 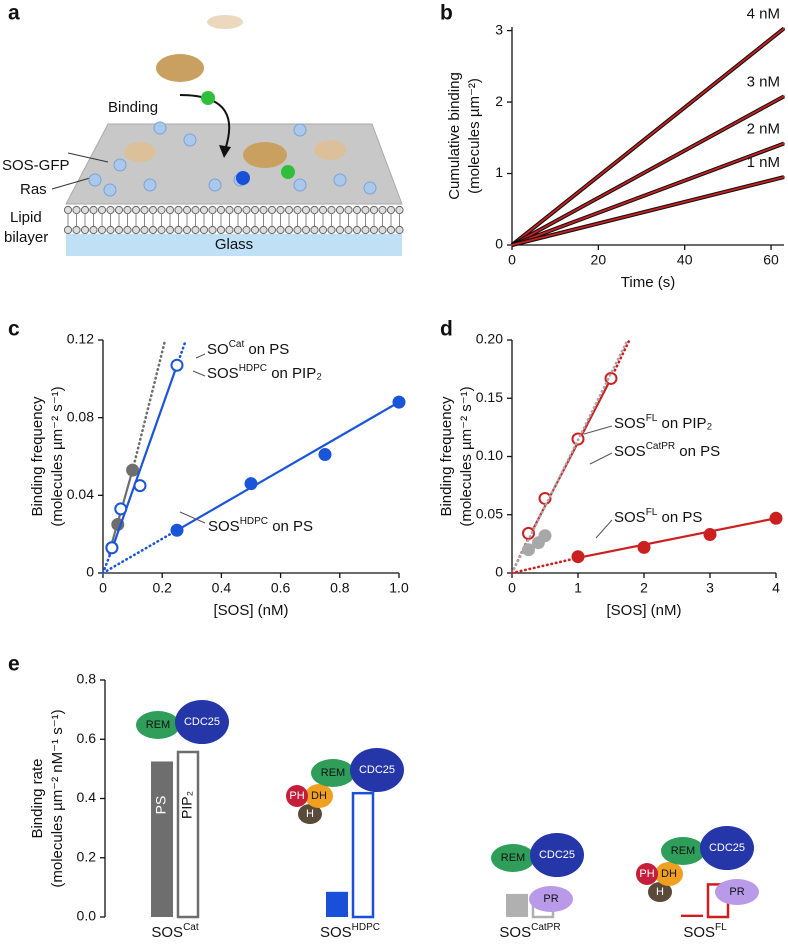 What do you see at coordinates (290, 526) in the screenshot?
I see `text-part: on PS` at bounding box center [290, 526].